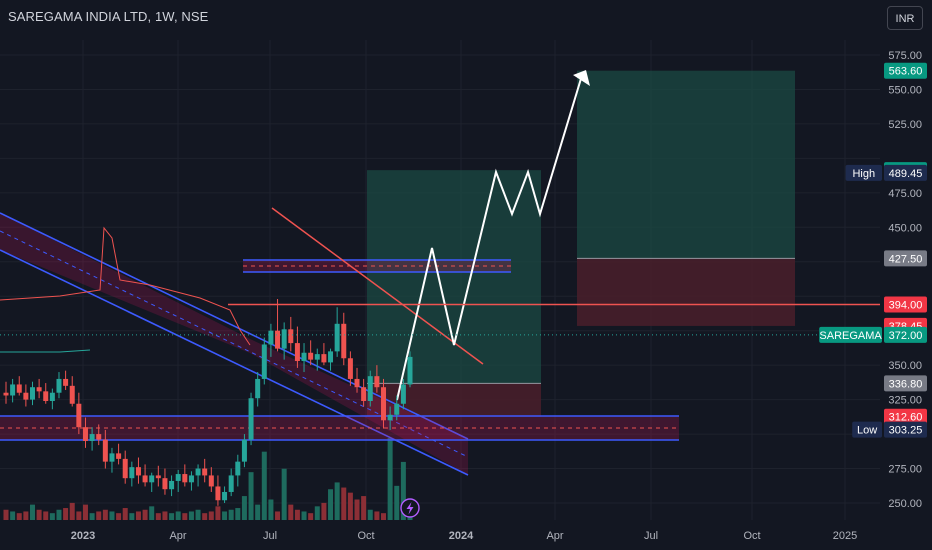 The width and height of the screenshot is (932, 550). What do you see at coordinates (867, 431) in the screenshot?
I see `price-tag-label: Low` at bounding box center [867, 431].